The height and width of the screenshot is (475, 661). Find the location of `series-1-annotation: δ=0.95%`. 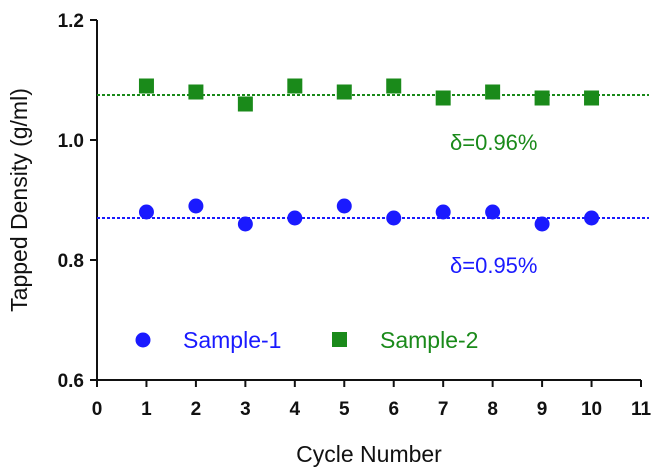

series-1-annotation: δ=0.95% is located at coordinates (493, 265).